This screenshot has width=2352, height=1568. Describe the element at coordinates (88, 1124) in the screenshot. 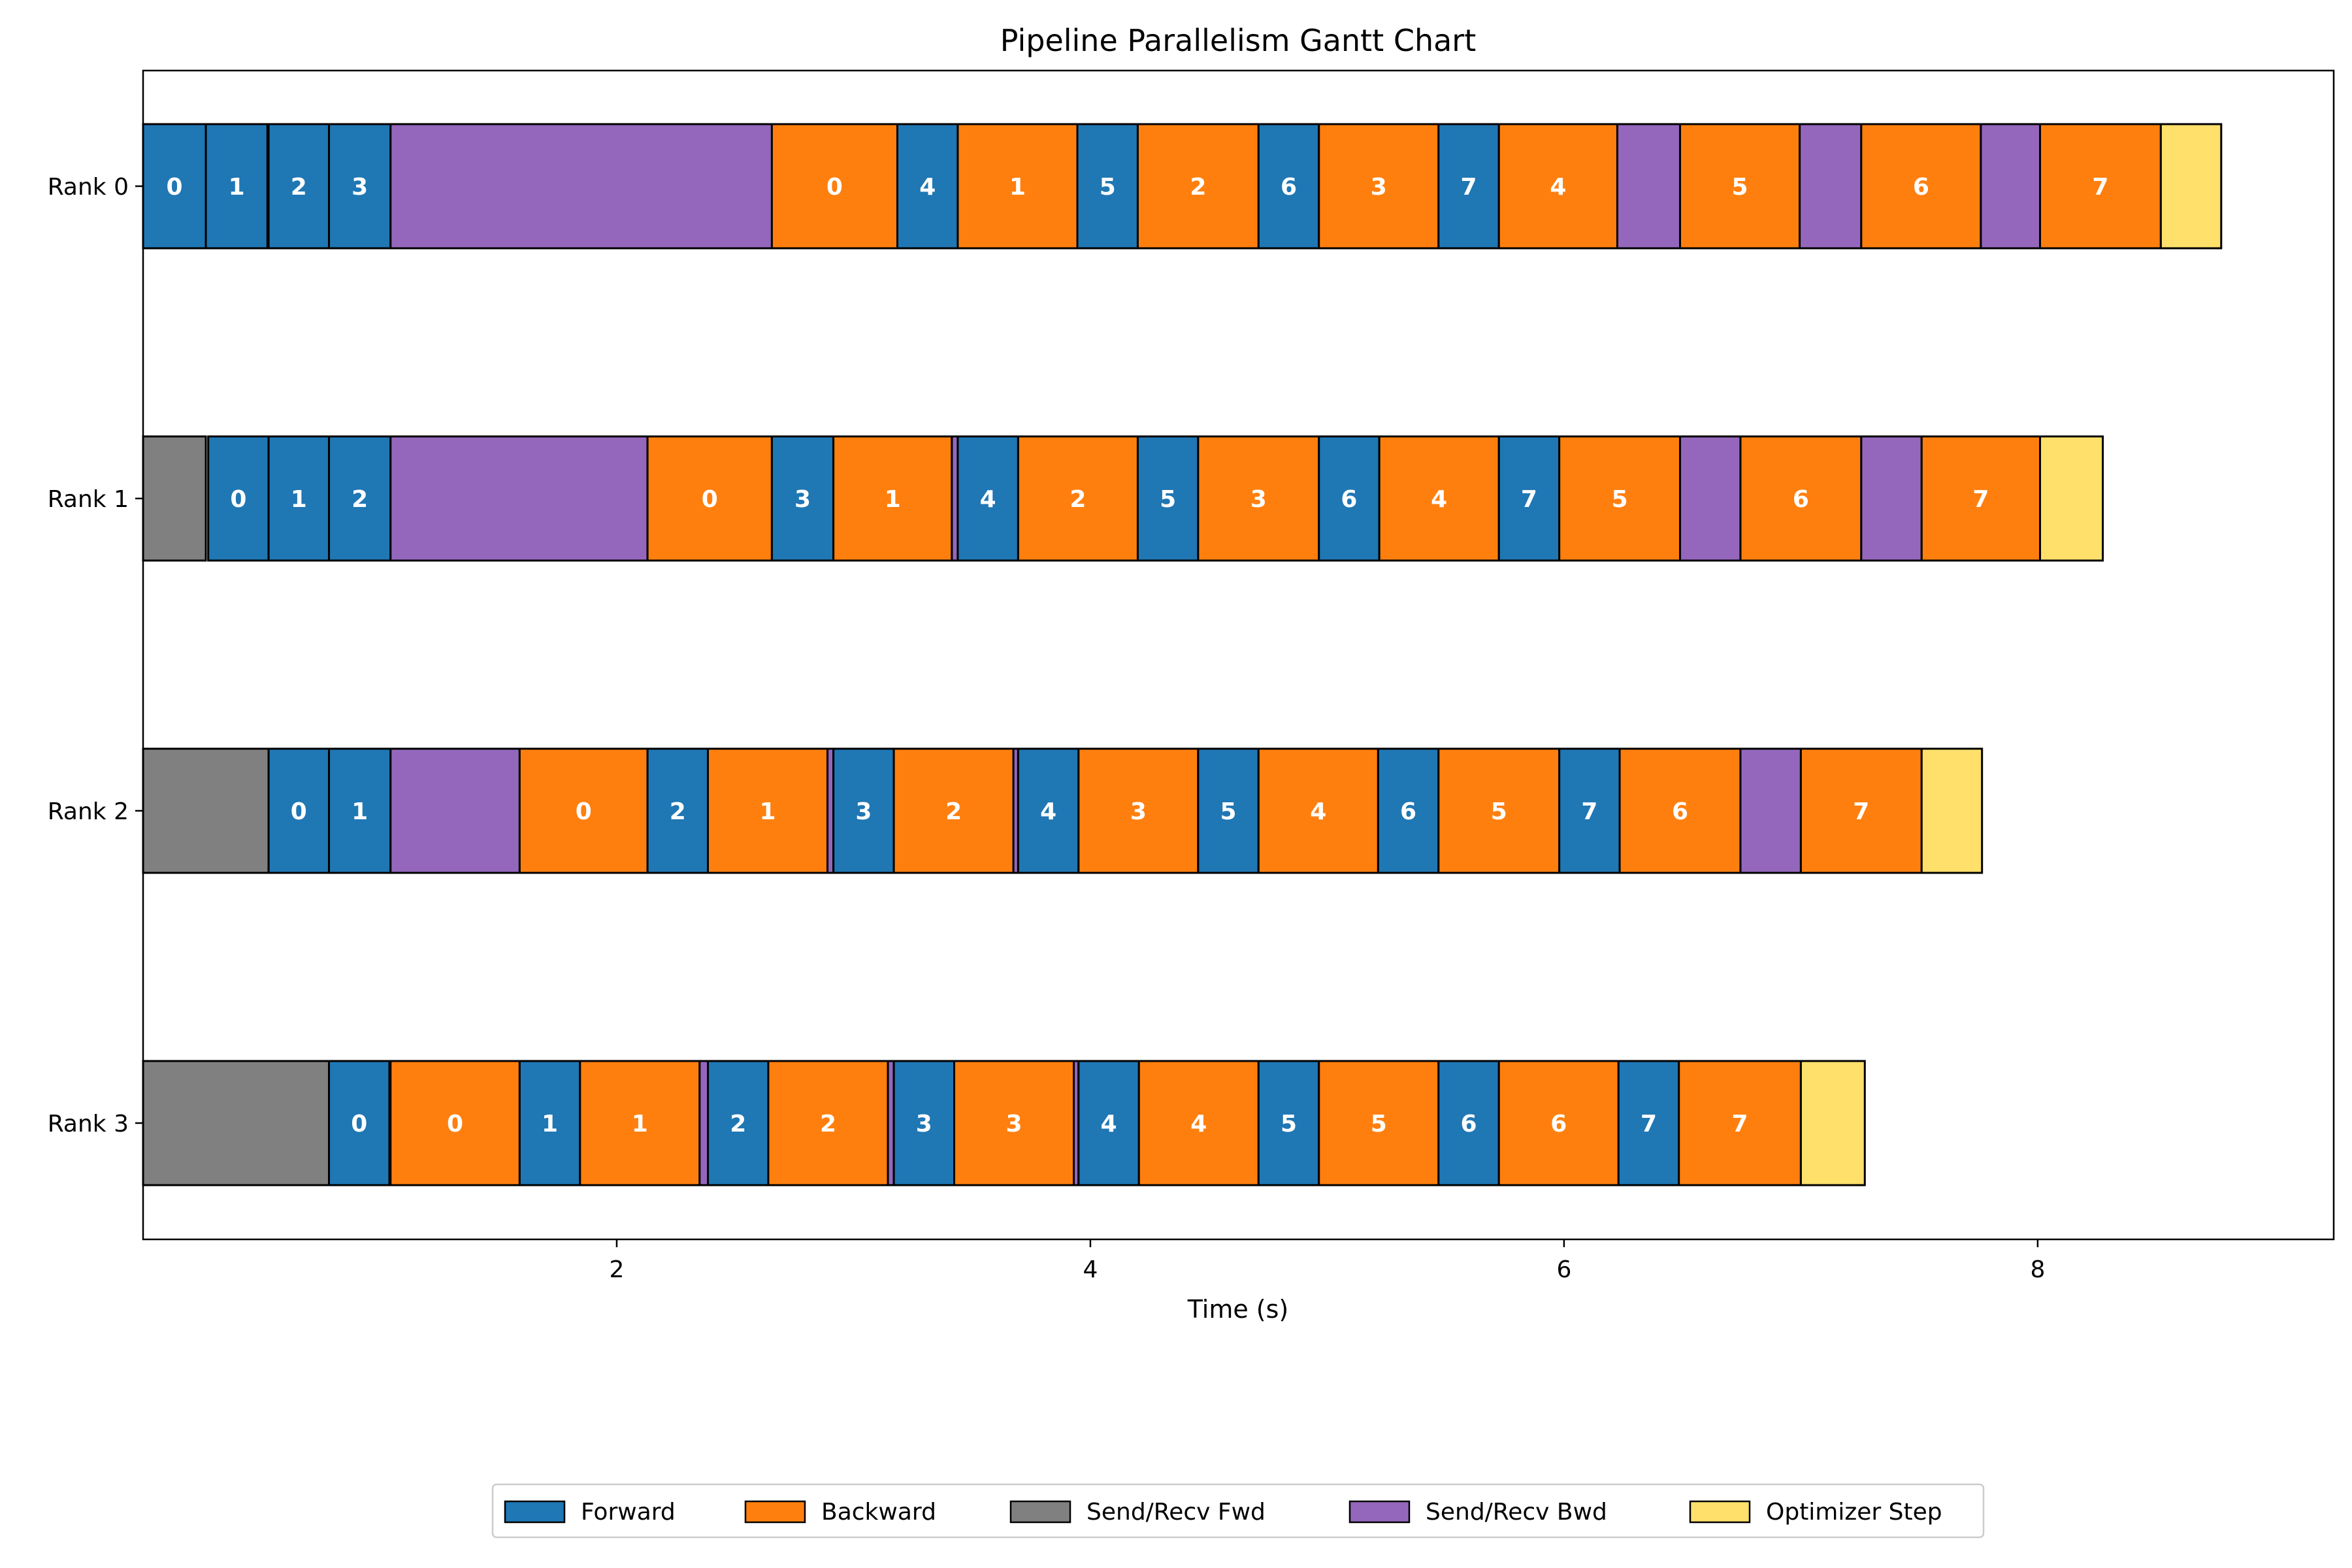

I see `y-tick-label: Rank 3` at that location.